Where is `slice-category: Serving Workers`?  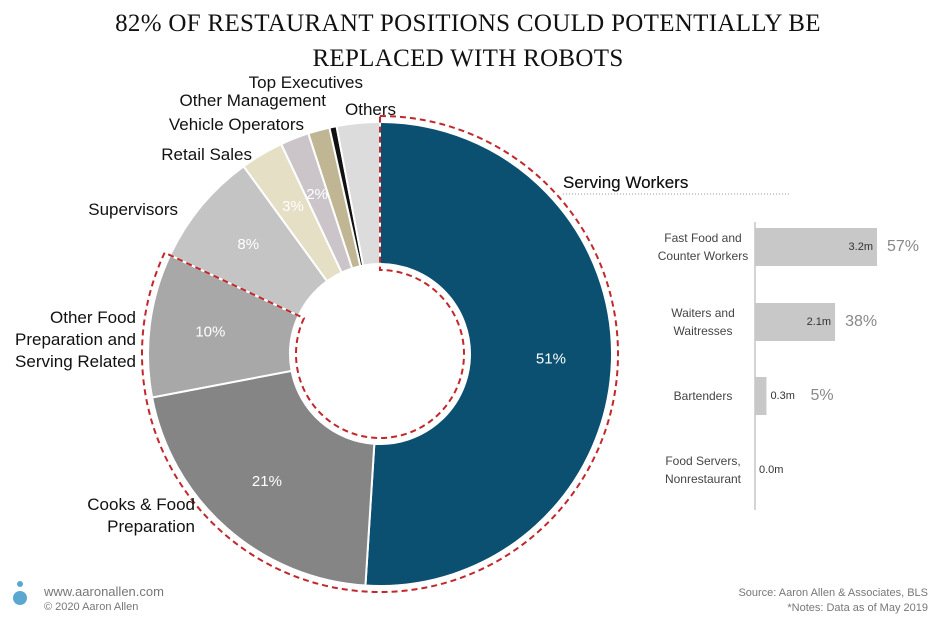 slice-category: Serving Workers is located at coordinates (626, 182).